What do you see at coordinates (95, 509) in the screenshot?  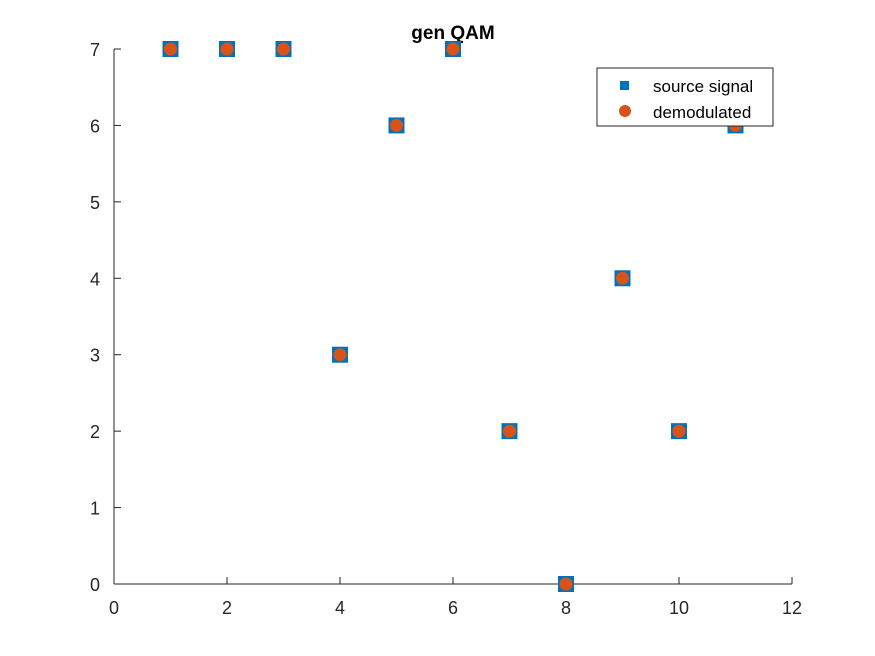 I see `y-tick-label: 1` at bounding box center [95, 509].